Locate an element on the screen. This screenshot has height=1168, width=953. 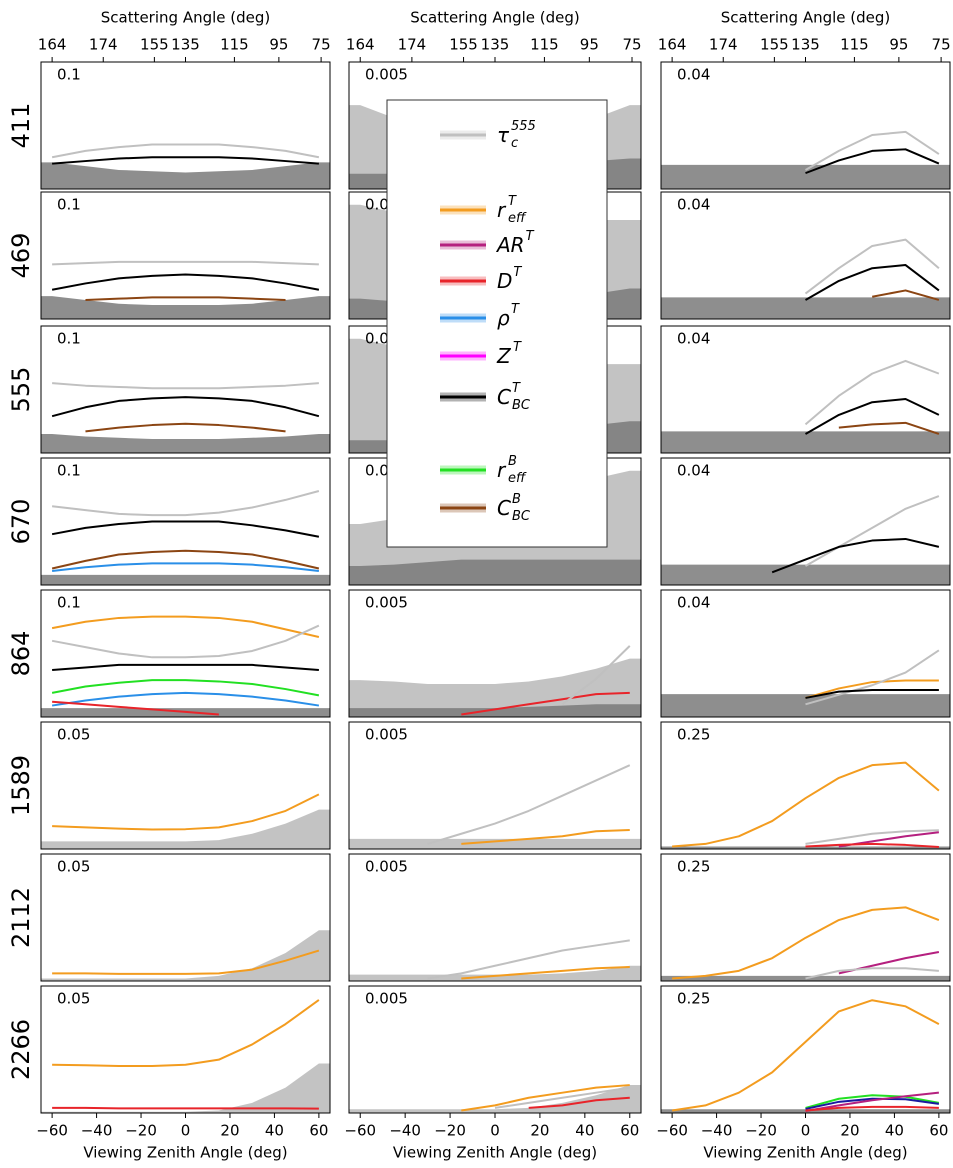
row-label: 670 is located at coordinates (21, 522).